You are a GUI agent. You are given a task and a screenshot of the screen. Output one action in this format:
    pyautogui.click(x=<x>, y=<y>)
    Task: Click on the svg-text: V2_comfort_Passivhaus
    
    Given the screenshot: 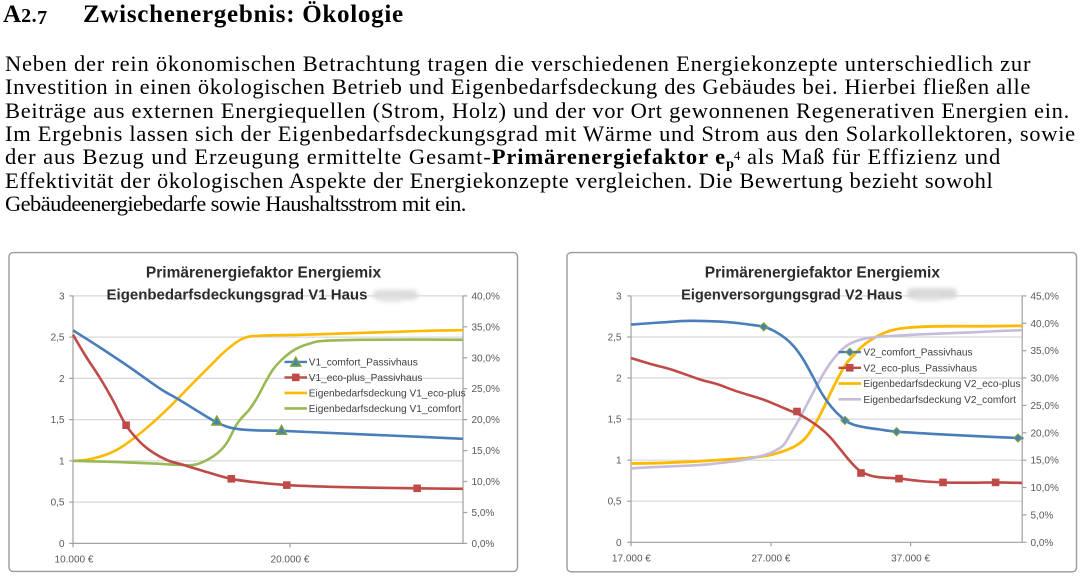 What is the action you would take?
    pyautogui.click(x=917, y=353)
    